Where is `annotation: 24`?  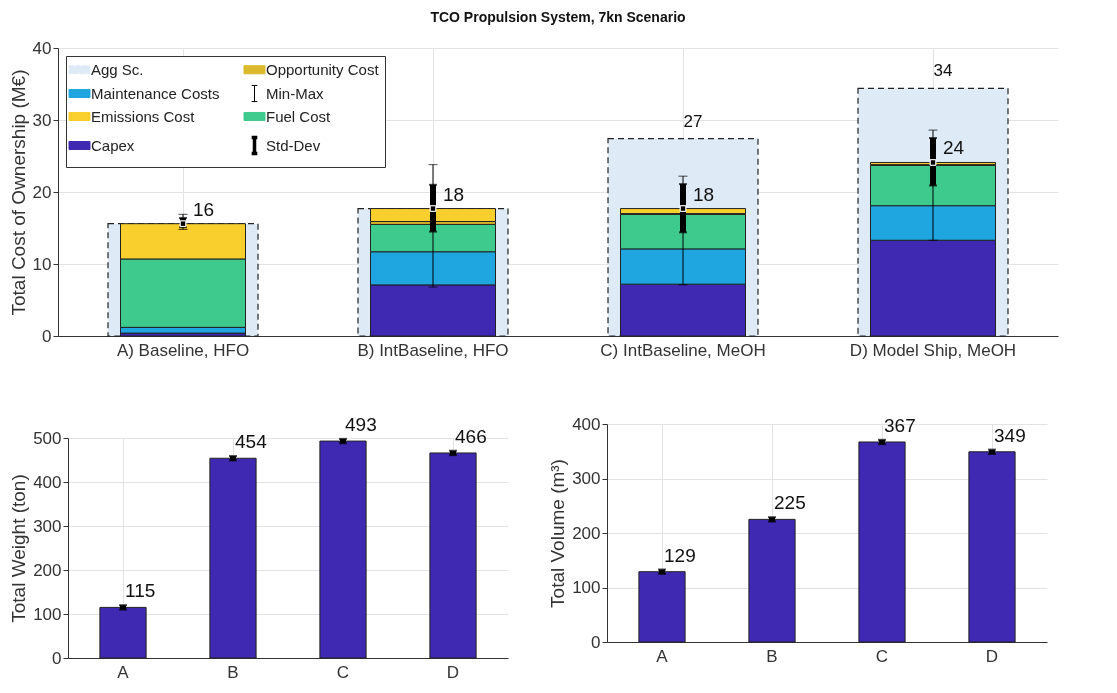 annotation: 24 is located at coordinates (954, 148).